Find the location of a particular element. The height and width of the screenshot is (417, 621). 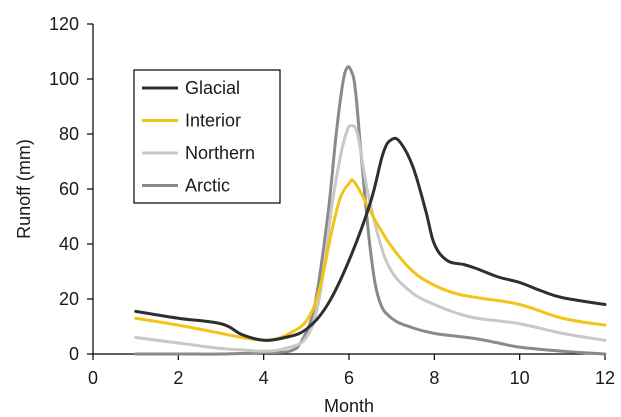

legend-label-northern: Northern is located at coordinates (220, 153).